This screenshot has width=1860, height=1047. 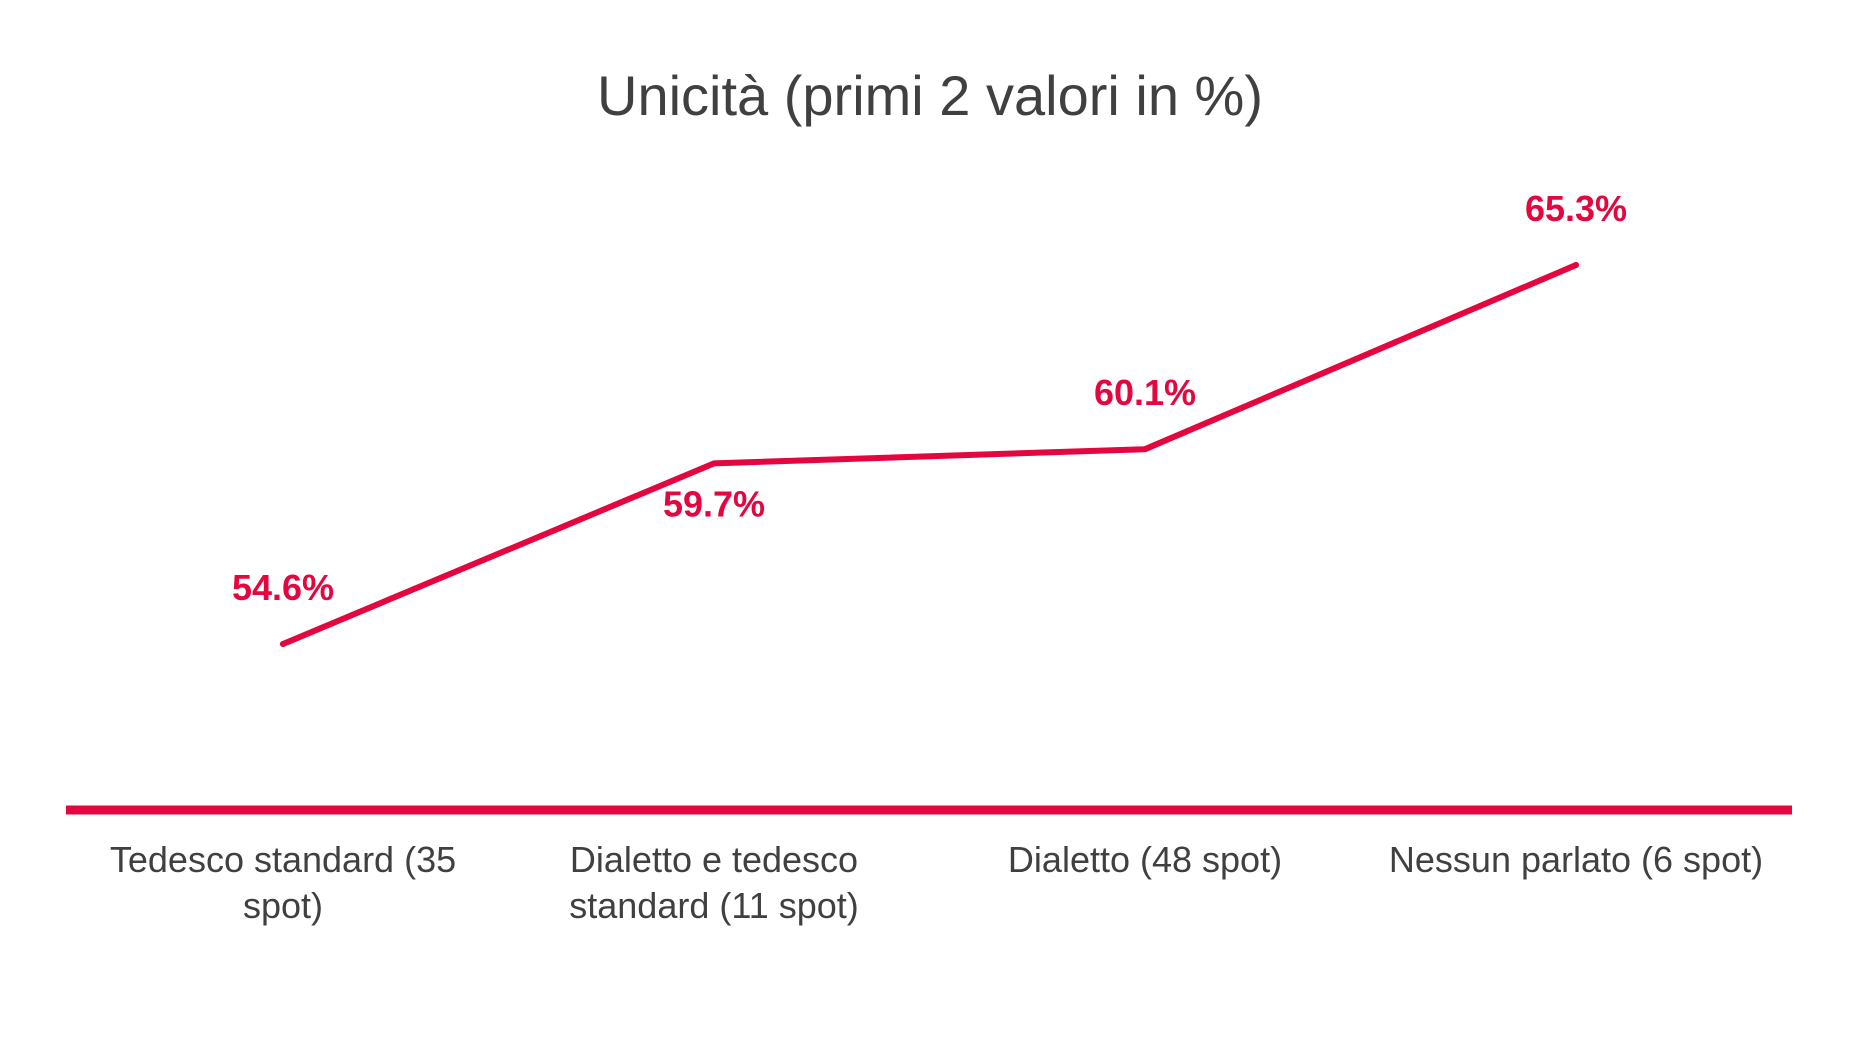 I want to click on x-tick-label-line: Dialetto (48 spot), so click(x=1145, y=859).